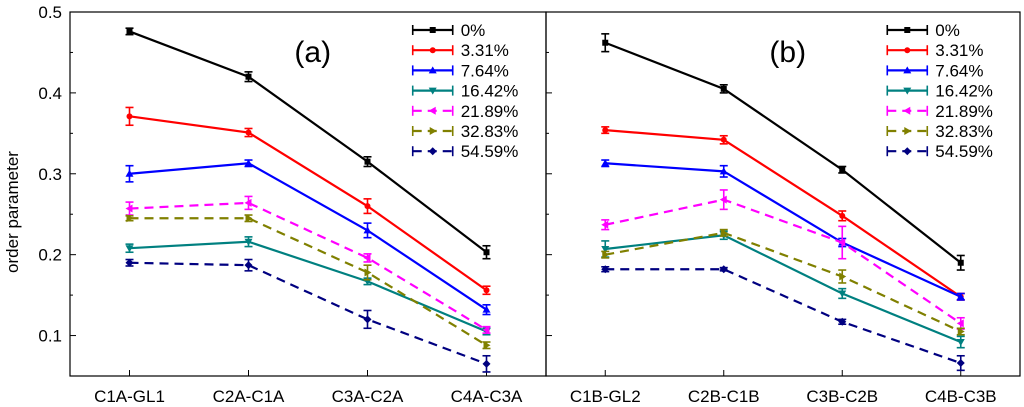 The image size is (1024, 407). I want to click on x-tick-label: C1B-GL2, so click(605, 396).